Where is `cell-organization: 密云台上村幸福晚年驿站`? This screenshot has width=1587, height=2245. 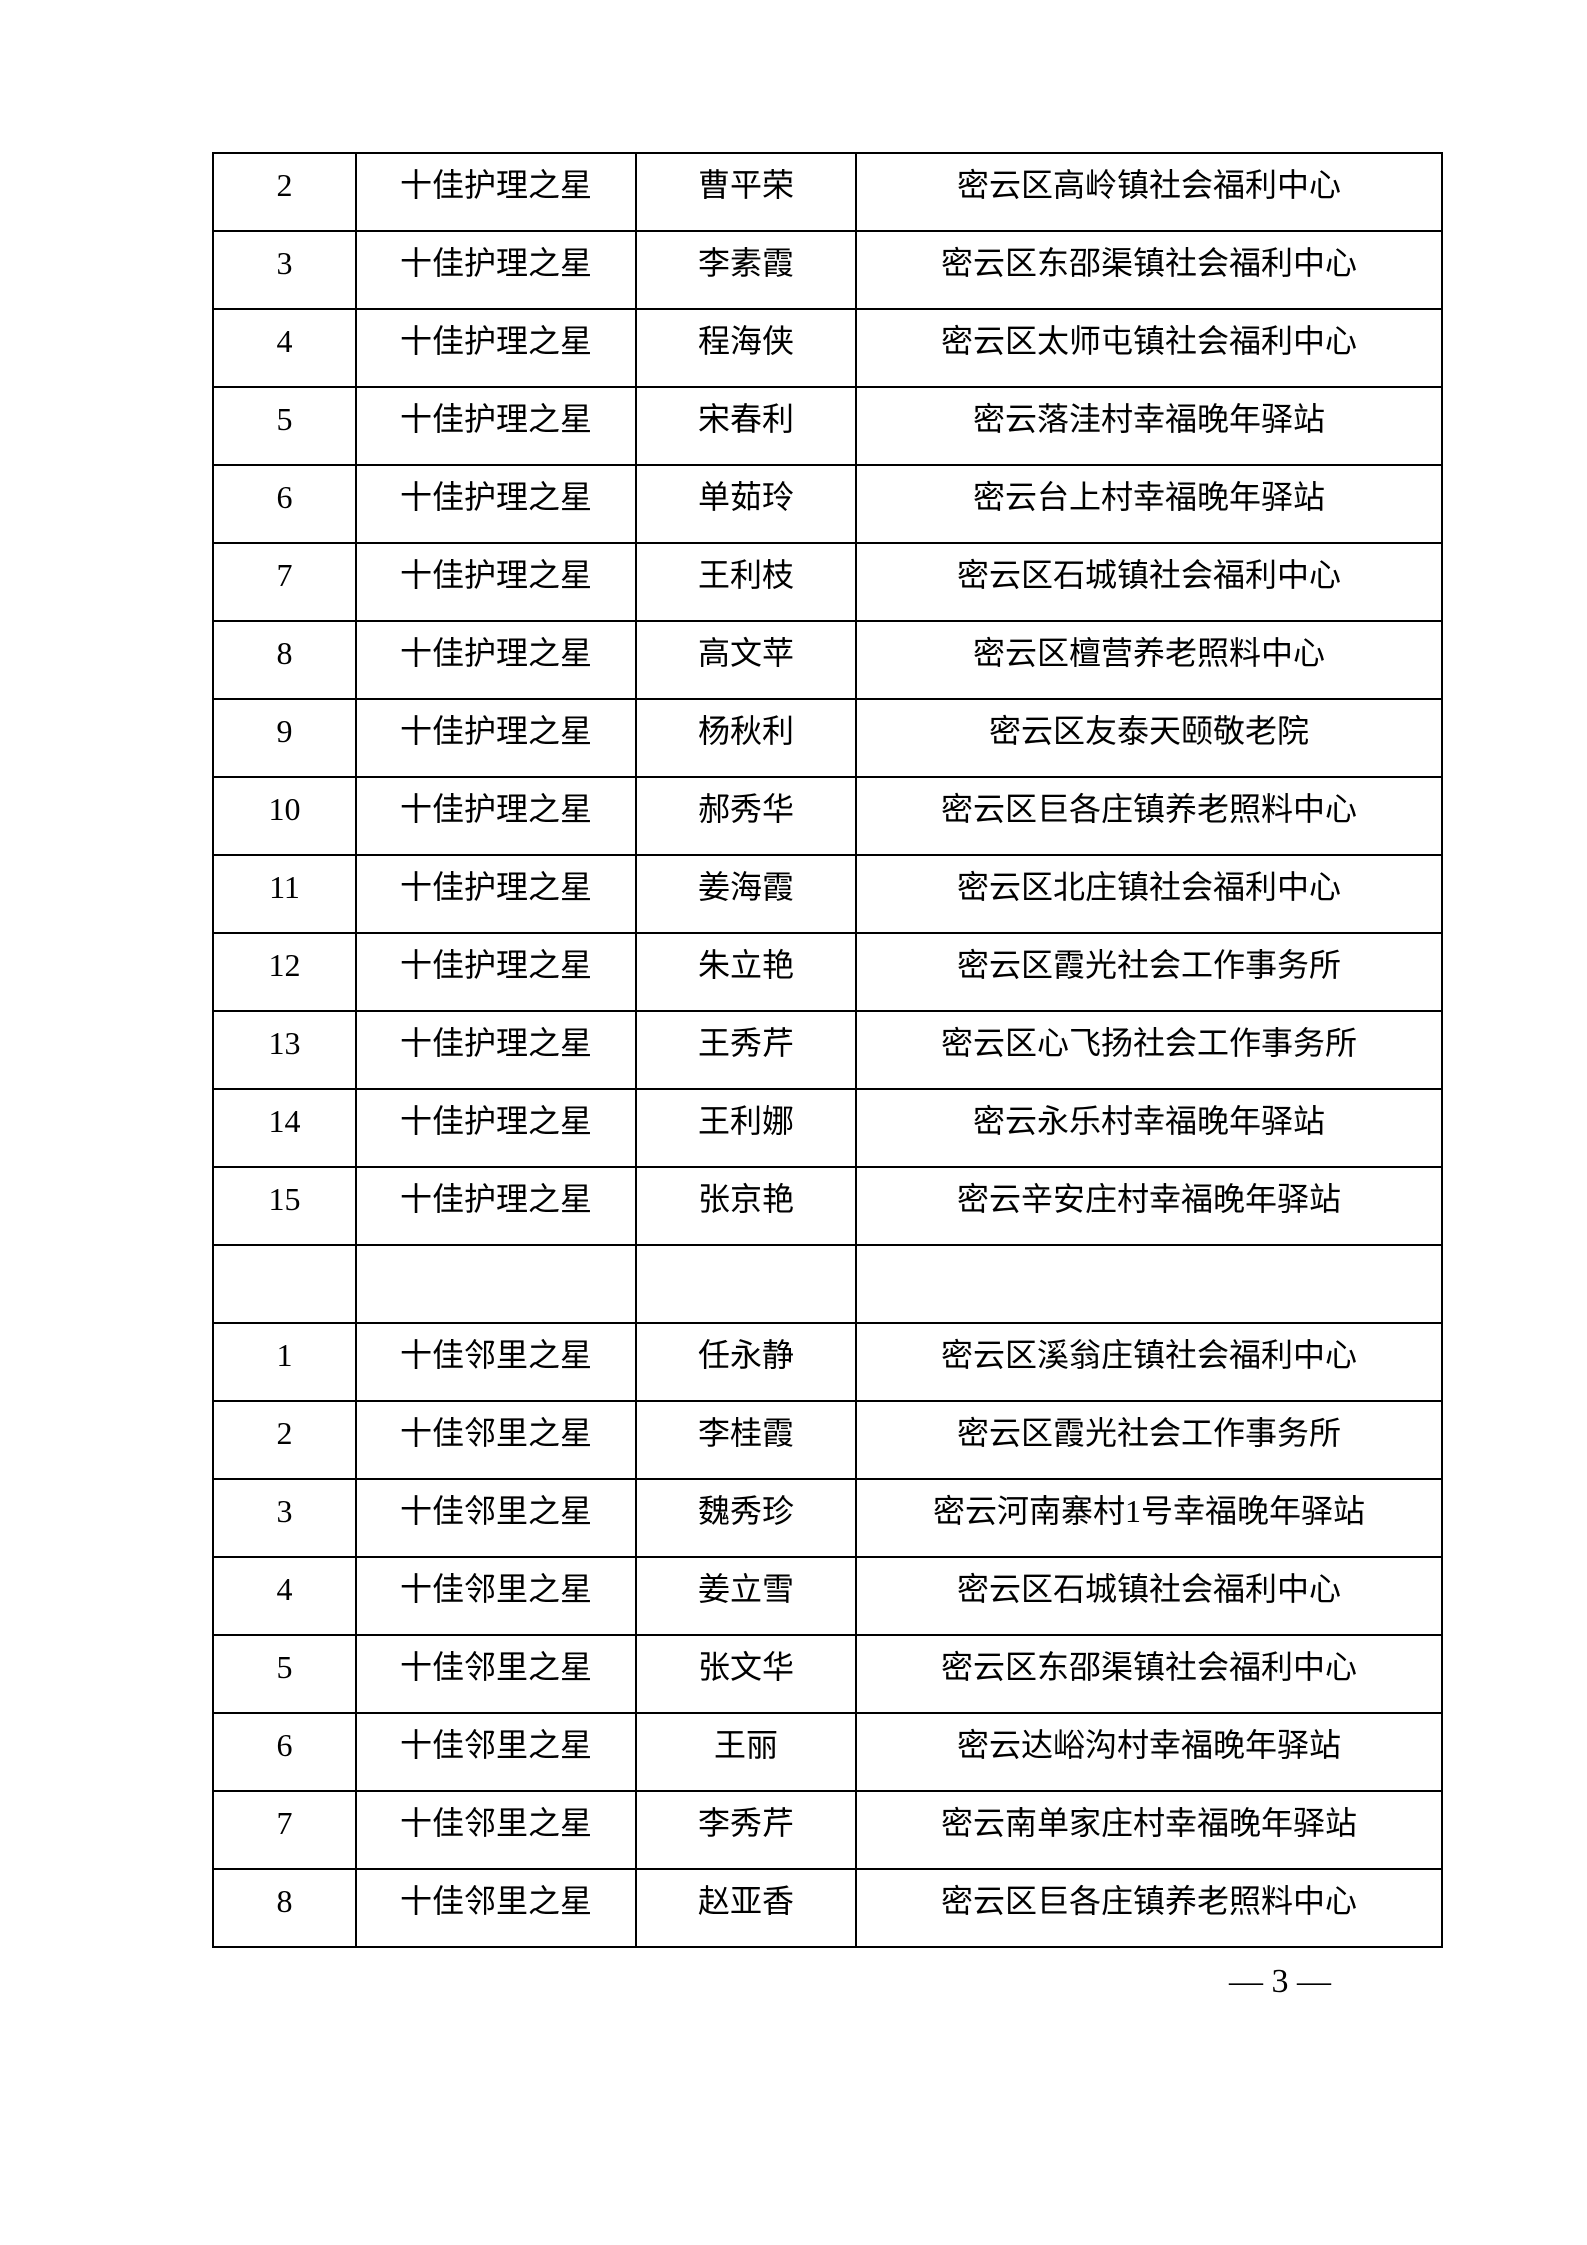 cell-organization: 密云台上村幸福晚年驿站 is located at coordinates (1149, 504).